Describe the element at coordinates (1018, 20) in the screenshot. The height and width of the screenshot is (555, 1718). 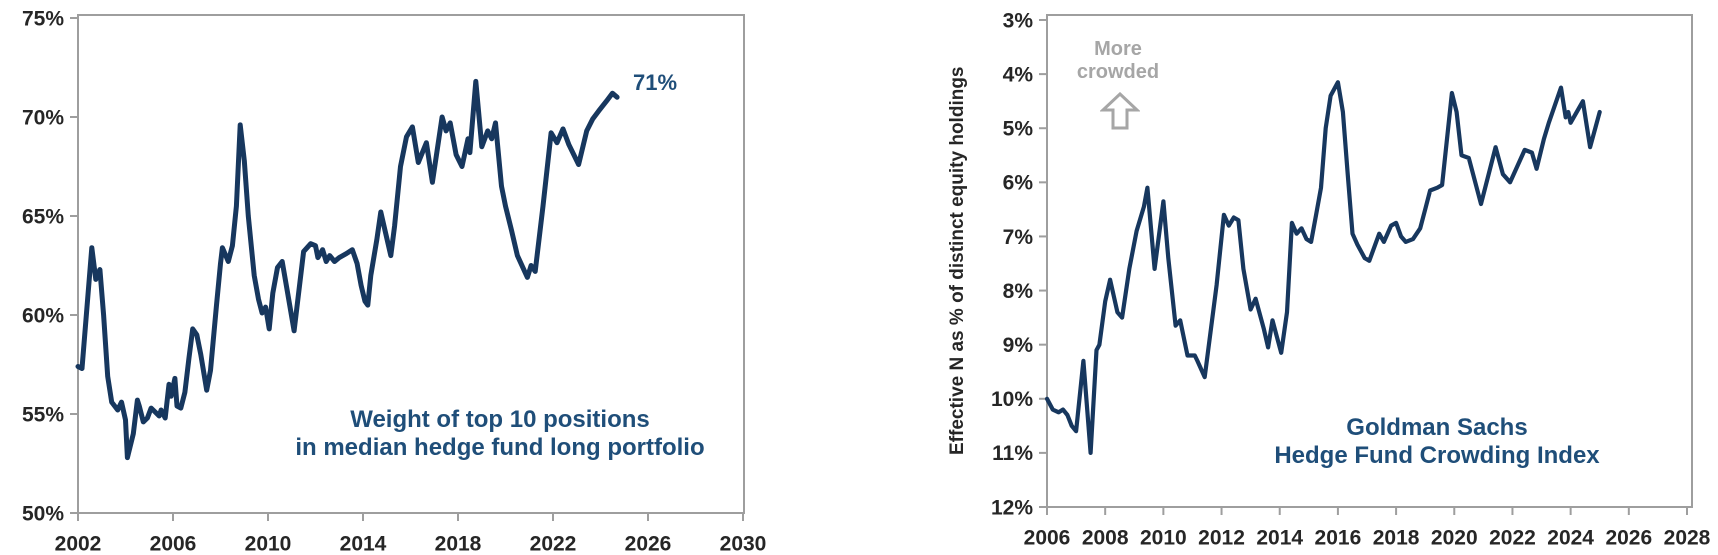
I see `y-tick-label: 3%` at that location.